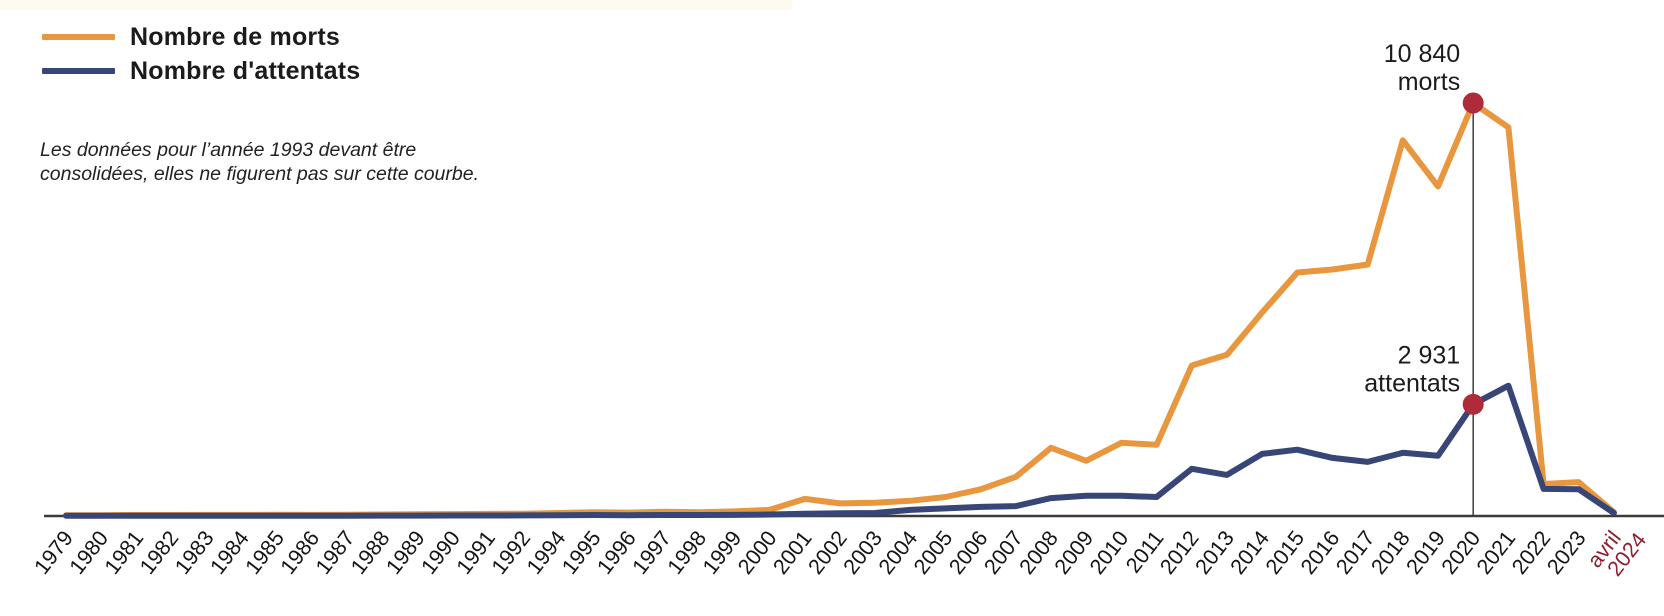  I want to click on x-tick-label: 2023, so click(1566, 552).